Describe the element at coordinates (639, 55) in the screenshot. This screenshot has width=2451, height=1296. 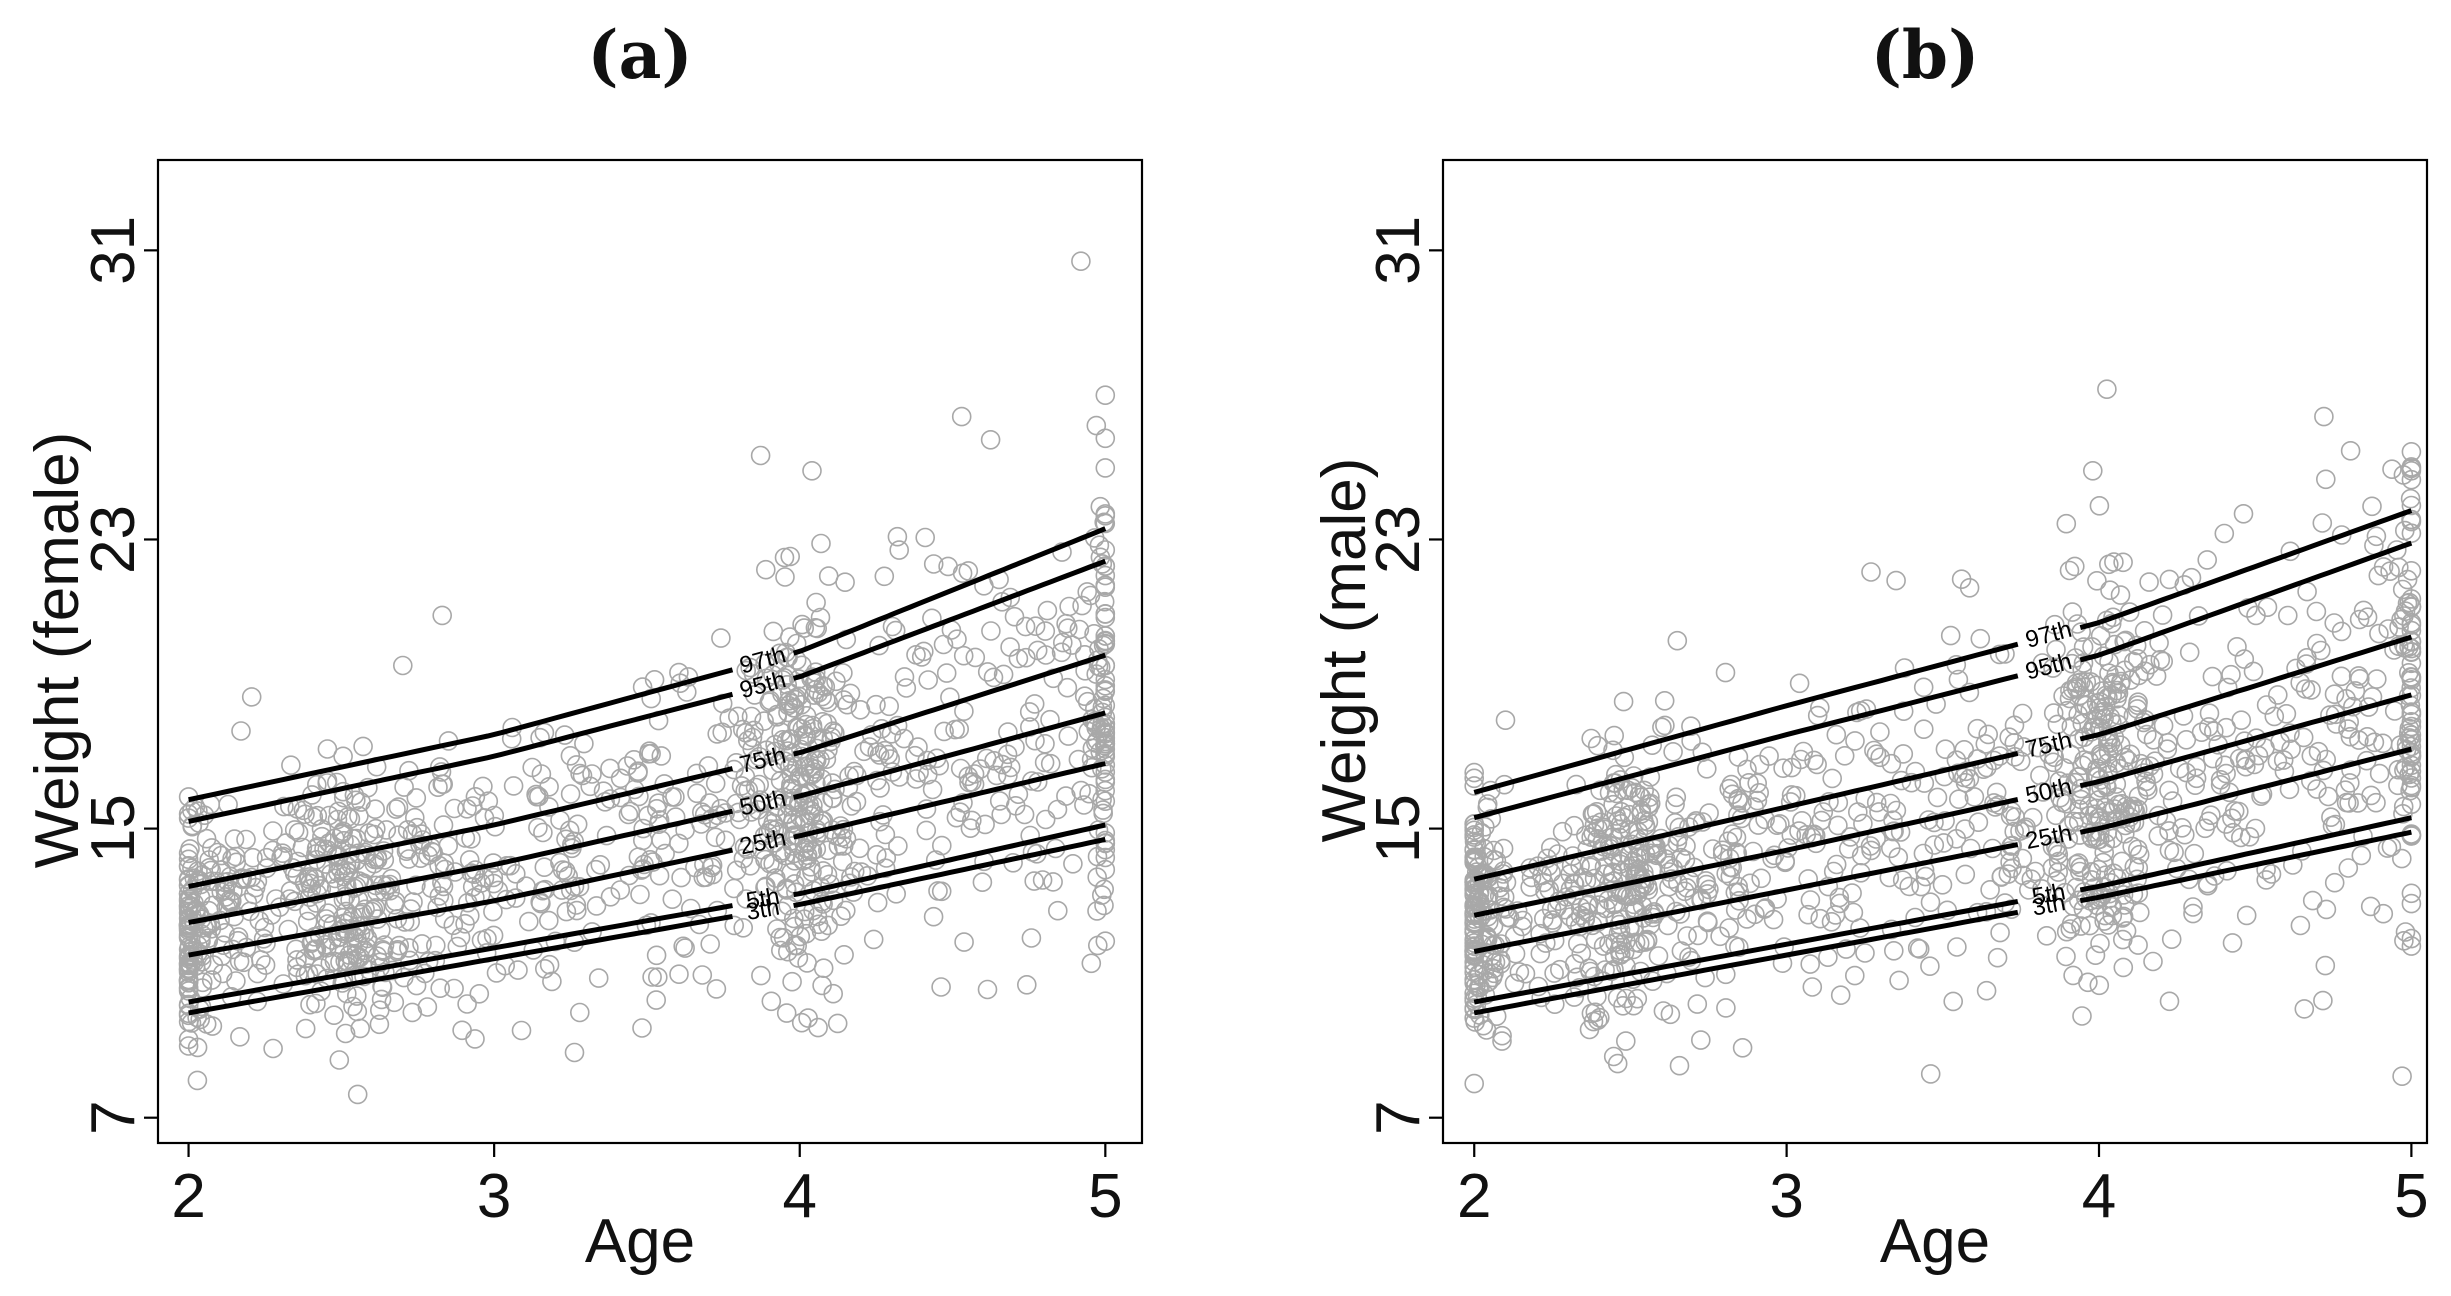
I see `panel-a-title: (a)` at that location.